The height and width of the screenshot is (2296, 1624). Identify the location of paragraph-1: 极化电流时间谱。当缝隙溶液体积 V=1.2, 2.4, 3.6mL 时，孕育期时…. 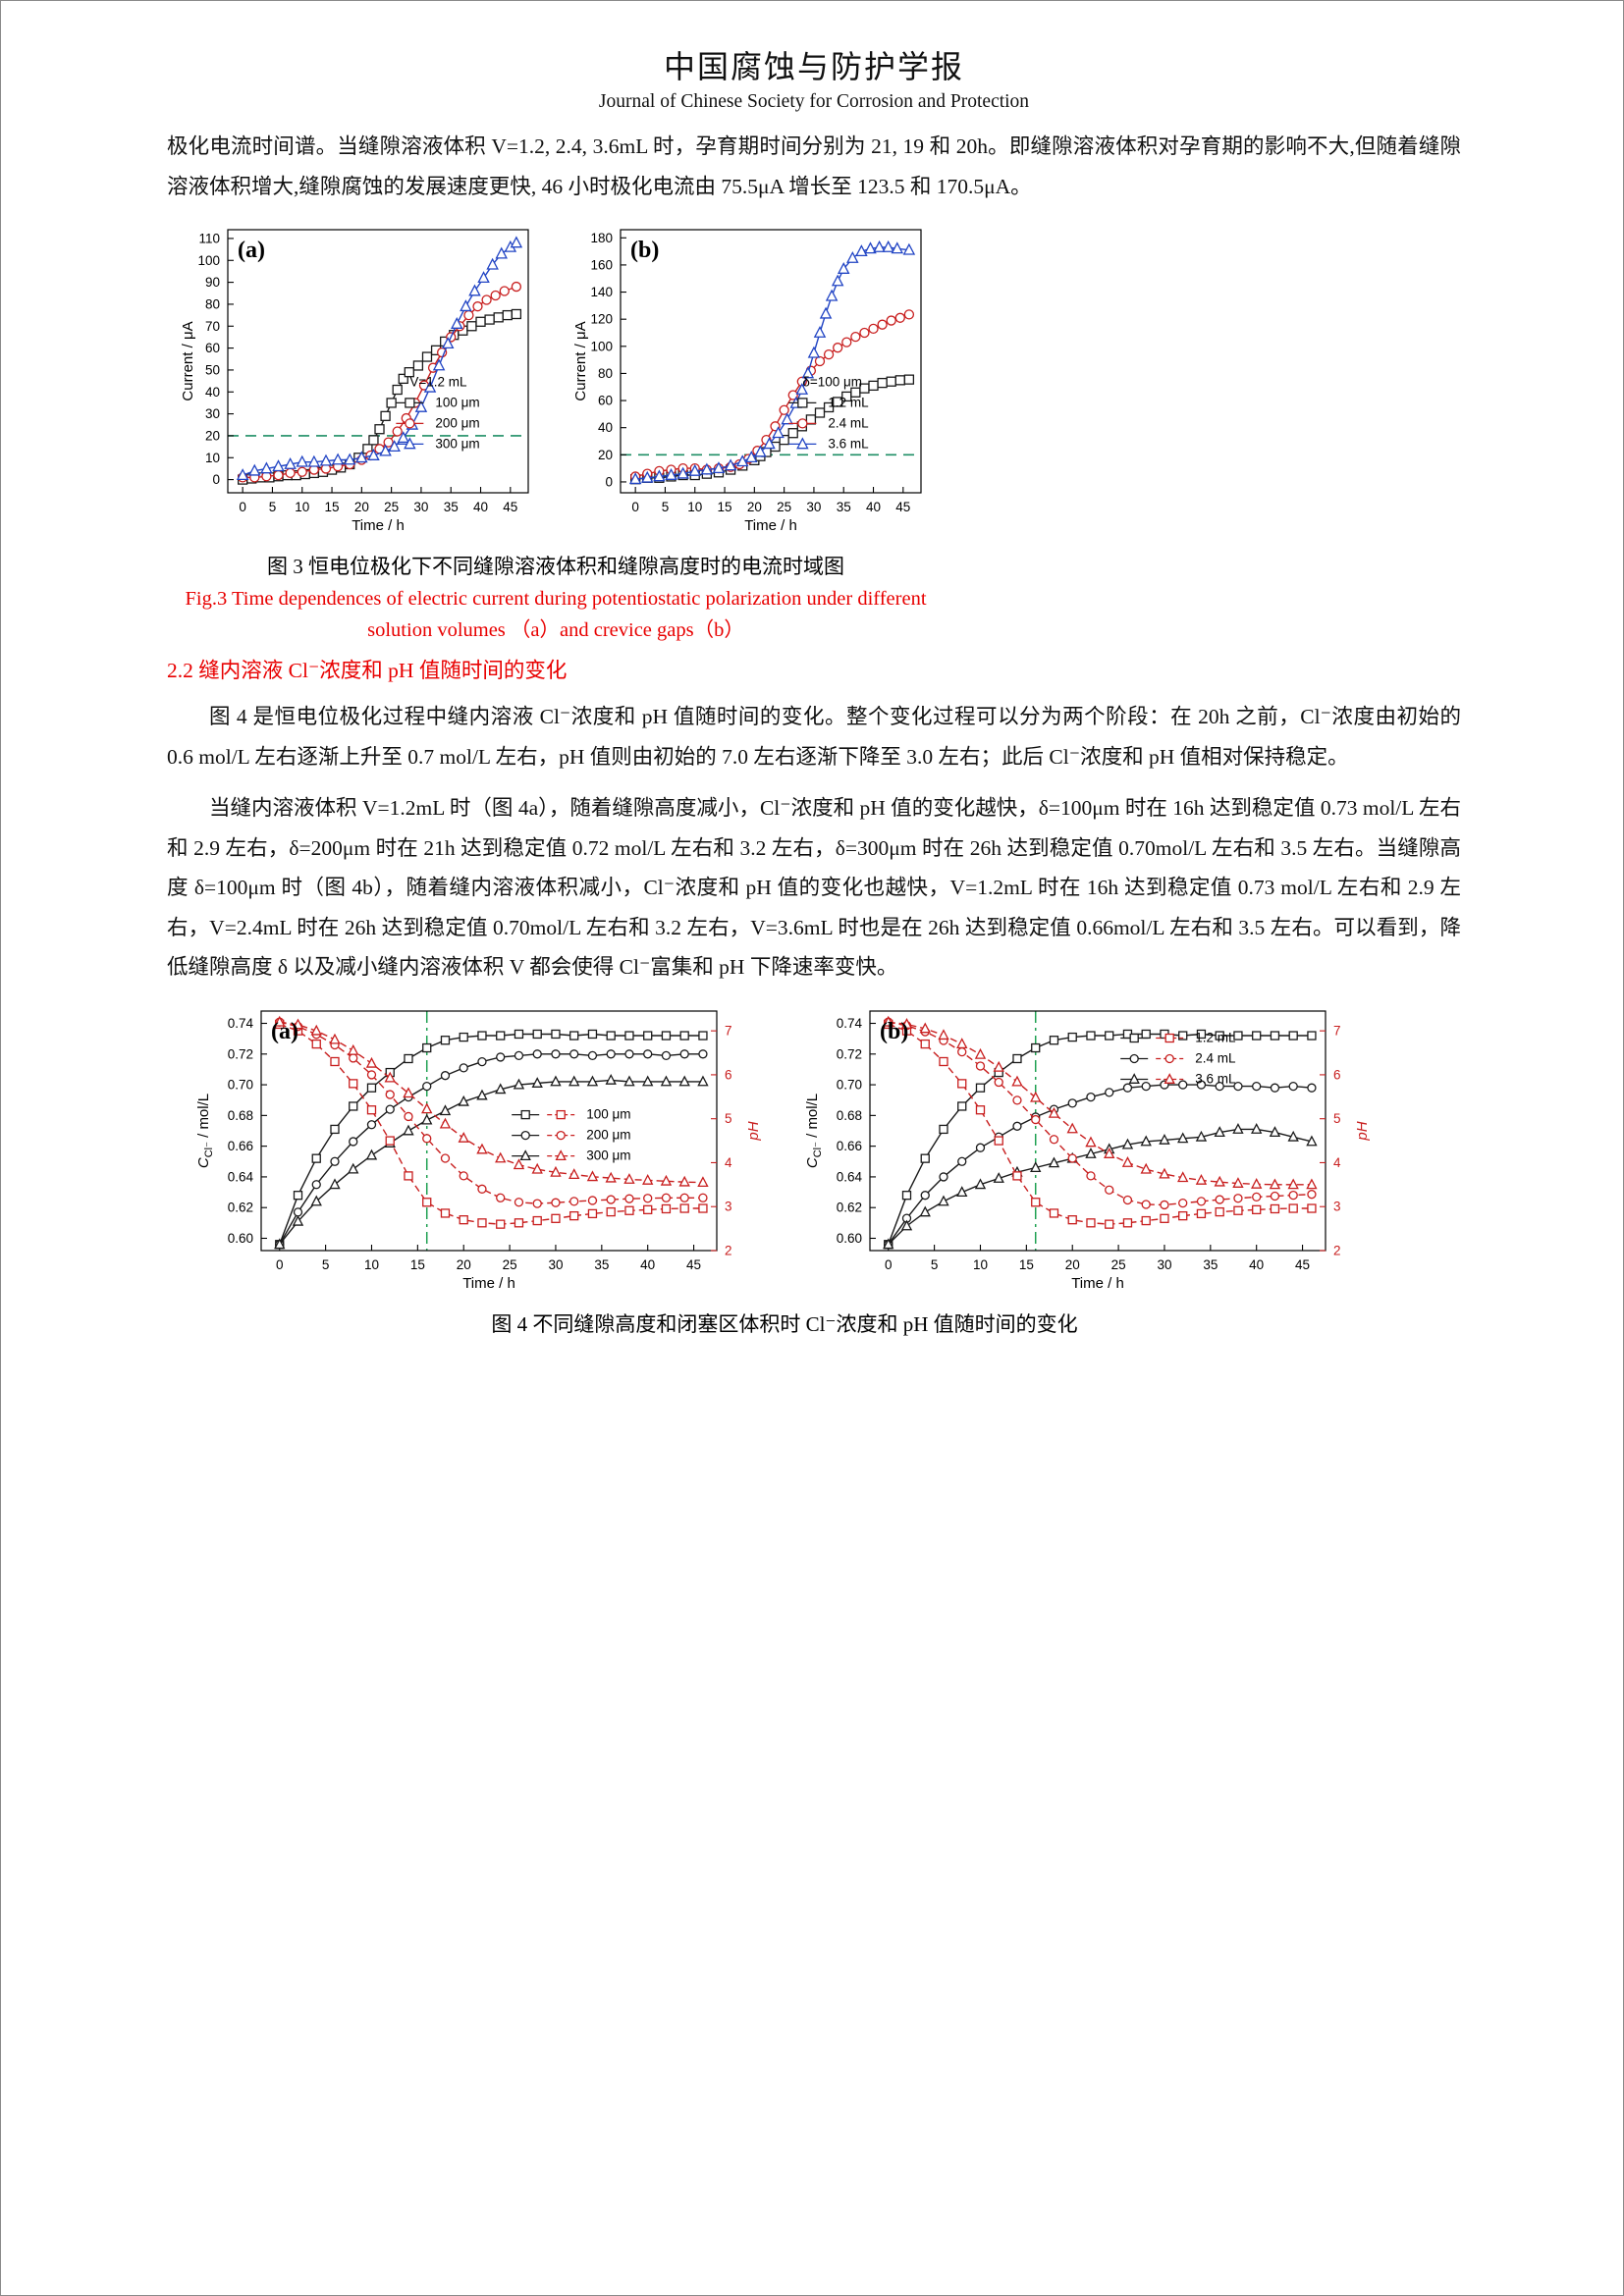
(814, 166).